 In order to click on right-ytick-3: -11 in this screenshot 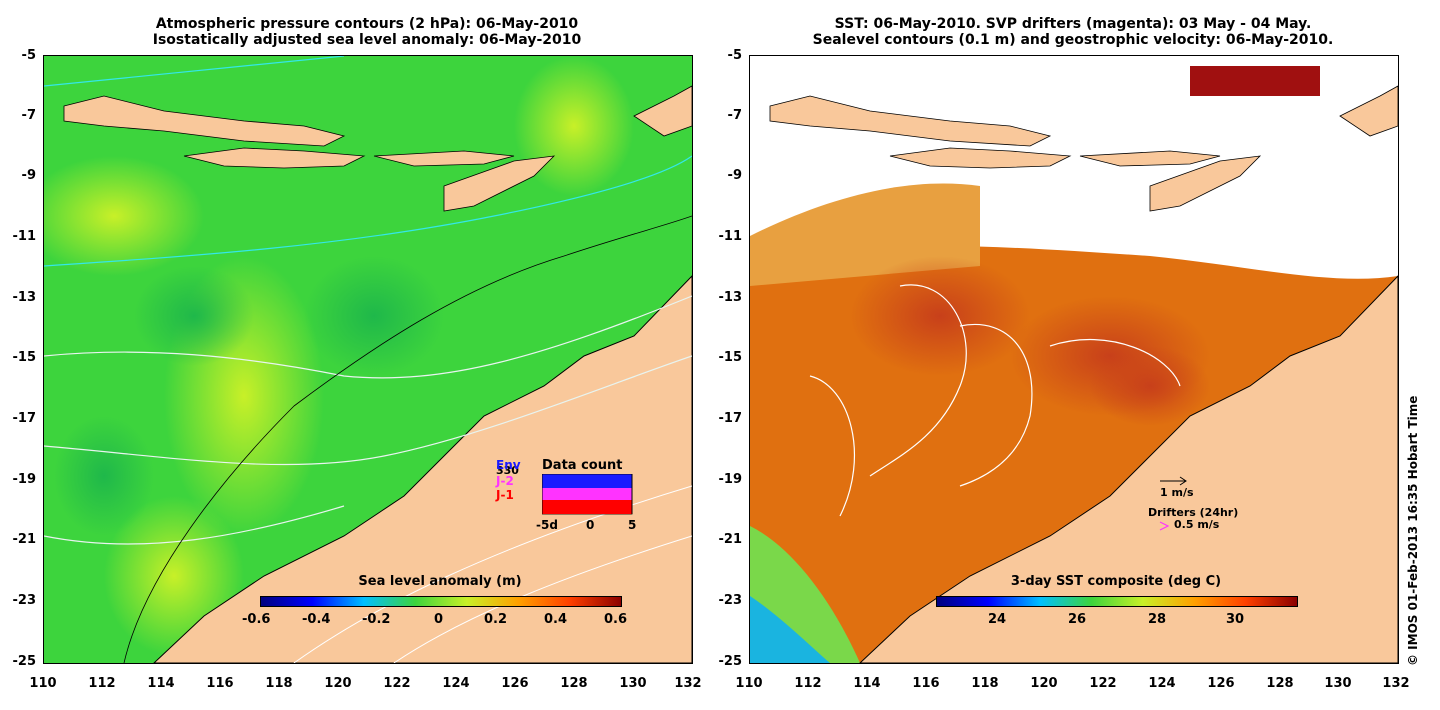, I will do `click(730, 236)`.